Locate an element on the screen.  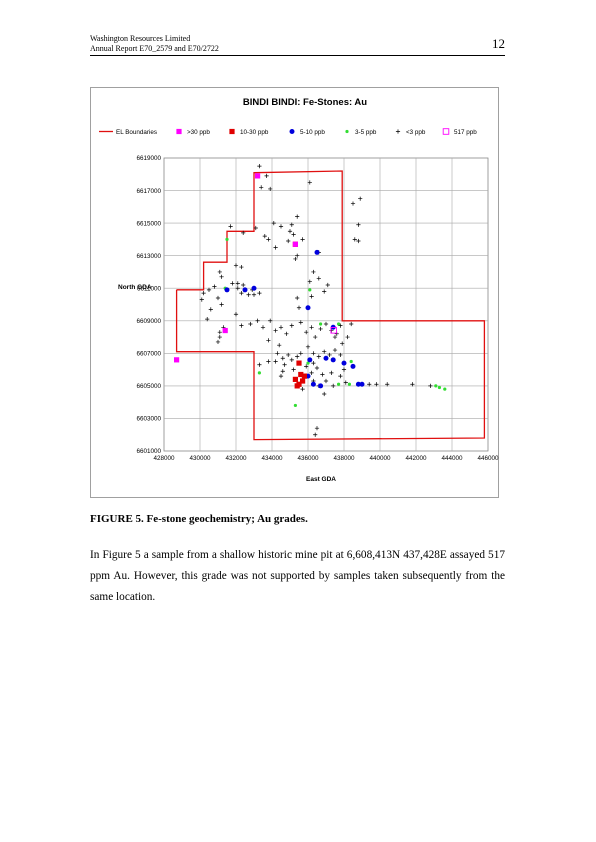
legend-swatch-3-ppb is located at coordinates (398, 131).